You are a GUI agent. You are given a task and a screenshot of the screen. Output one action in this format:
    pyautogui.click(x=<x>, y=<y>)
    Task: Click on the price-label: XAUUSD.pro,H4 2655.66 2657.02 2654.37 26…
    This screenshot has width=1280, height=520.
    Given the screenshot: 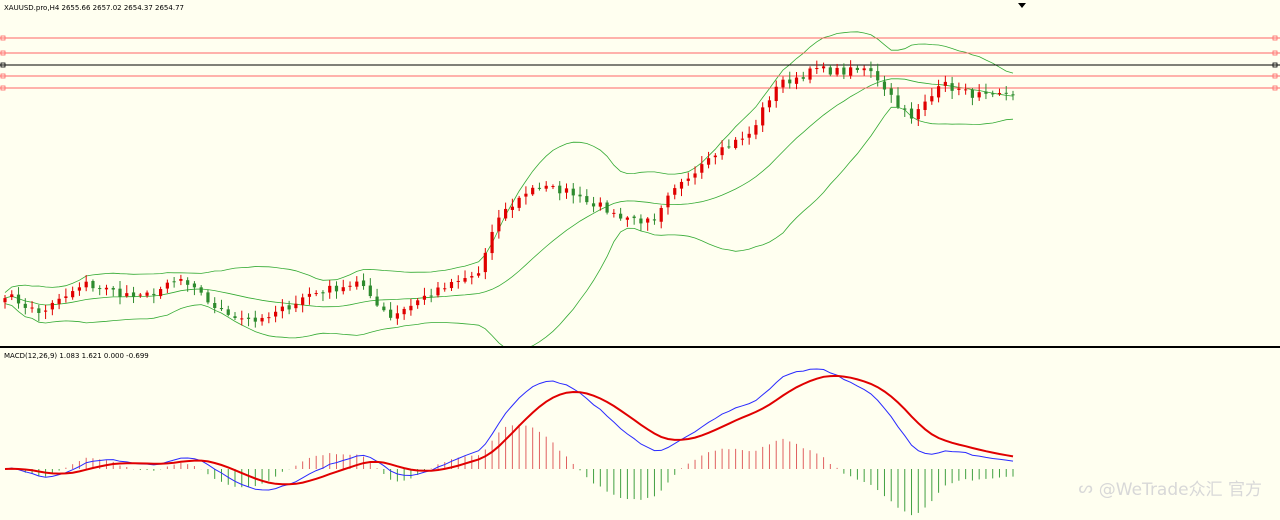 What is the action you would take?
    pyautogui.click(x=94, y=8)
    